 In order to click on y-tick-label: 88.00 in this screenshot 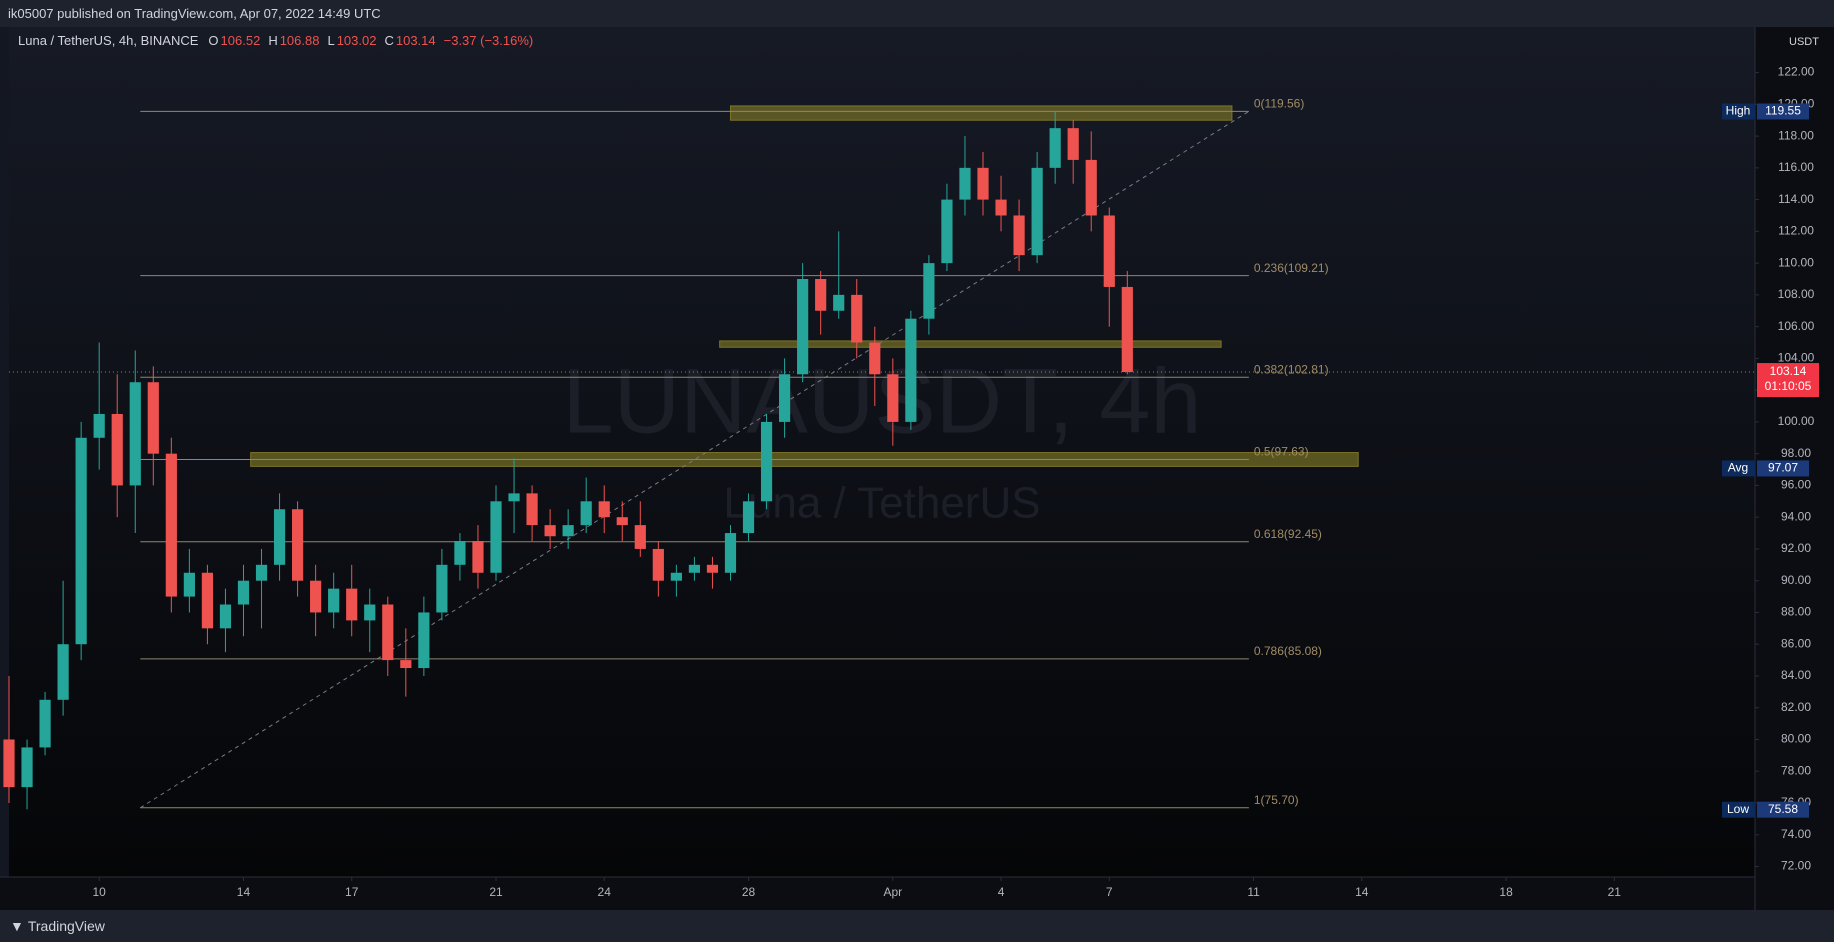, I will do `click(1796, 612)`.